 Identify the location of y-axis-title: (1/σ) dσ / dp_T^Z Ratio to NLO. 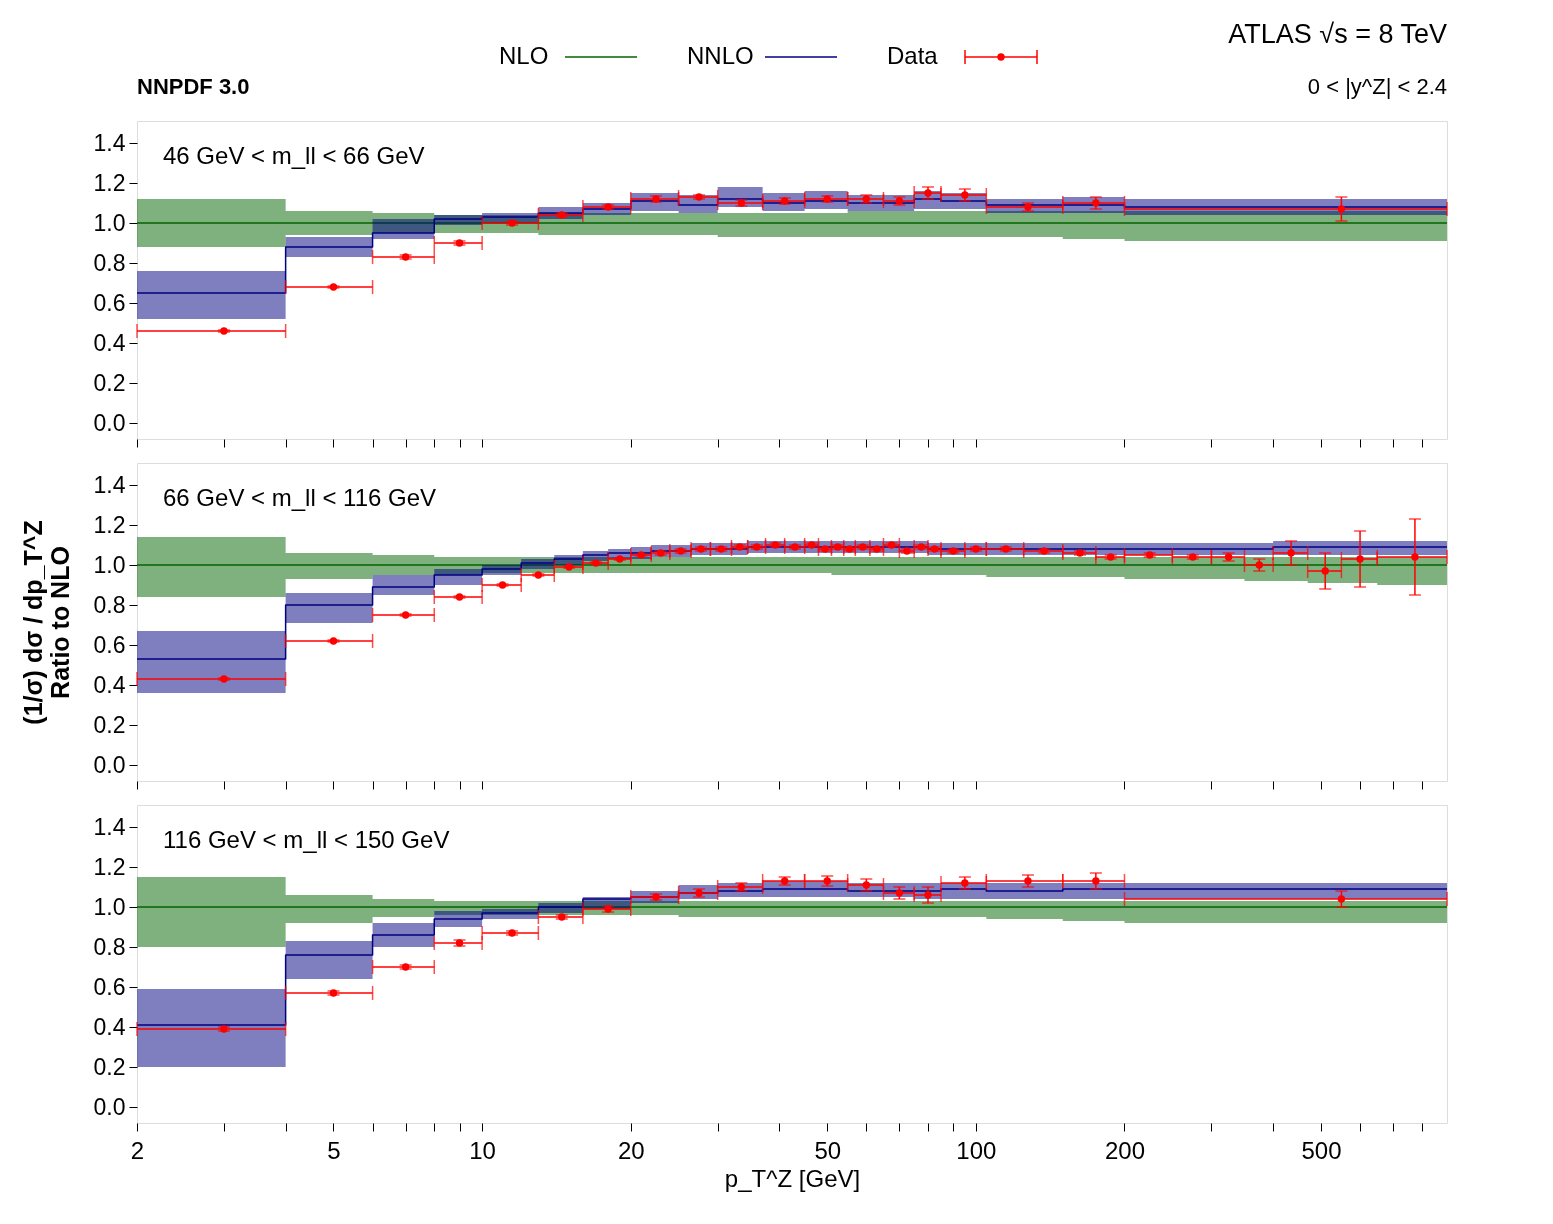
(46, 622).